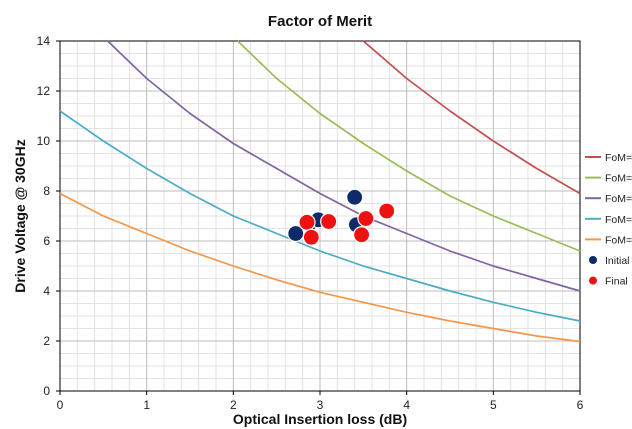 The image size is (632, 429). I want to click on legend-label: Initial, so click(617, 261).